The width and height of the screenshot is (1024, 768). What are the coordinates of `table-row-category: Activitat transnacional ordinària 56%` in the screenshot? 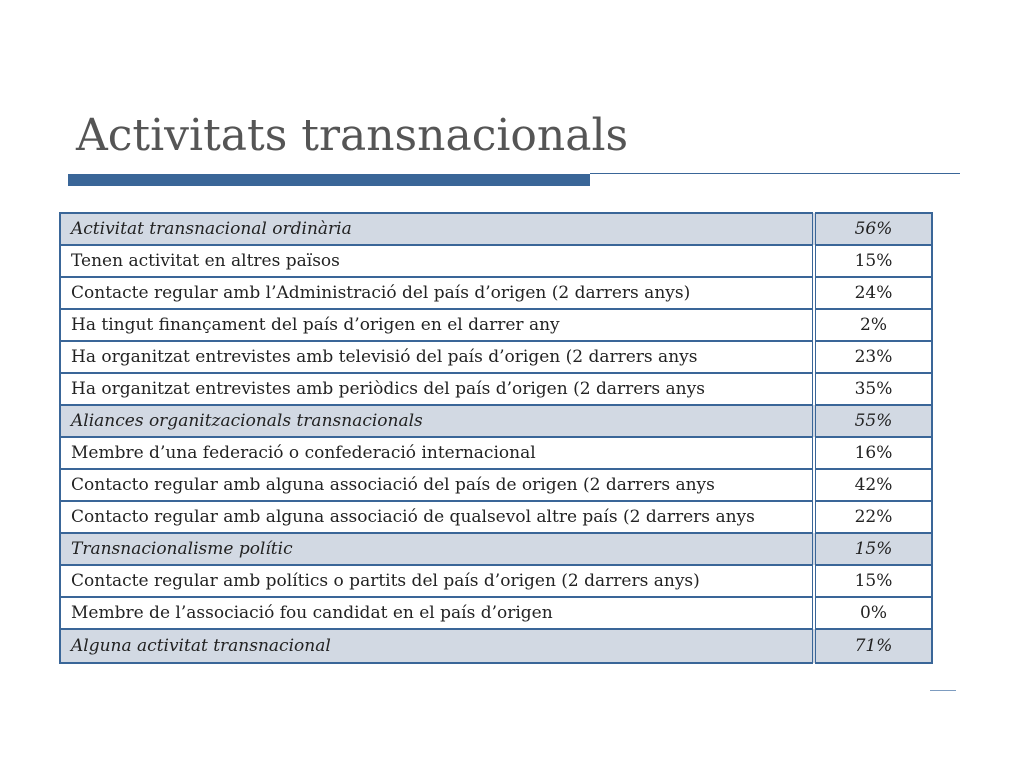 It's located at (496, 229).